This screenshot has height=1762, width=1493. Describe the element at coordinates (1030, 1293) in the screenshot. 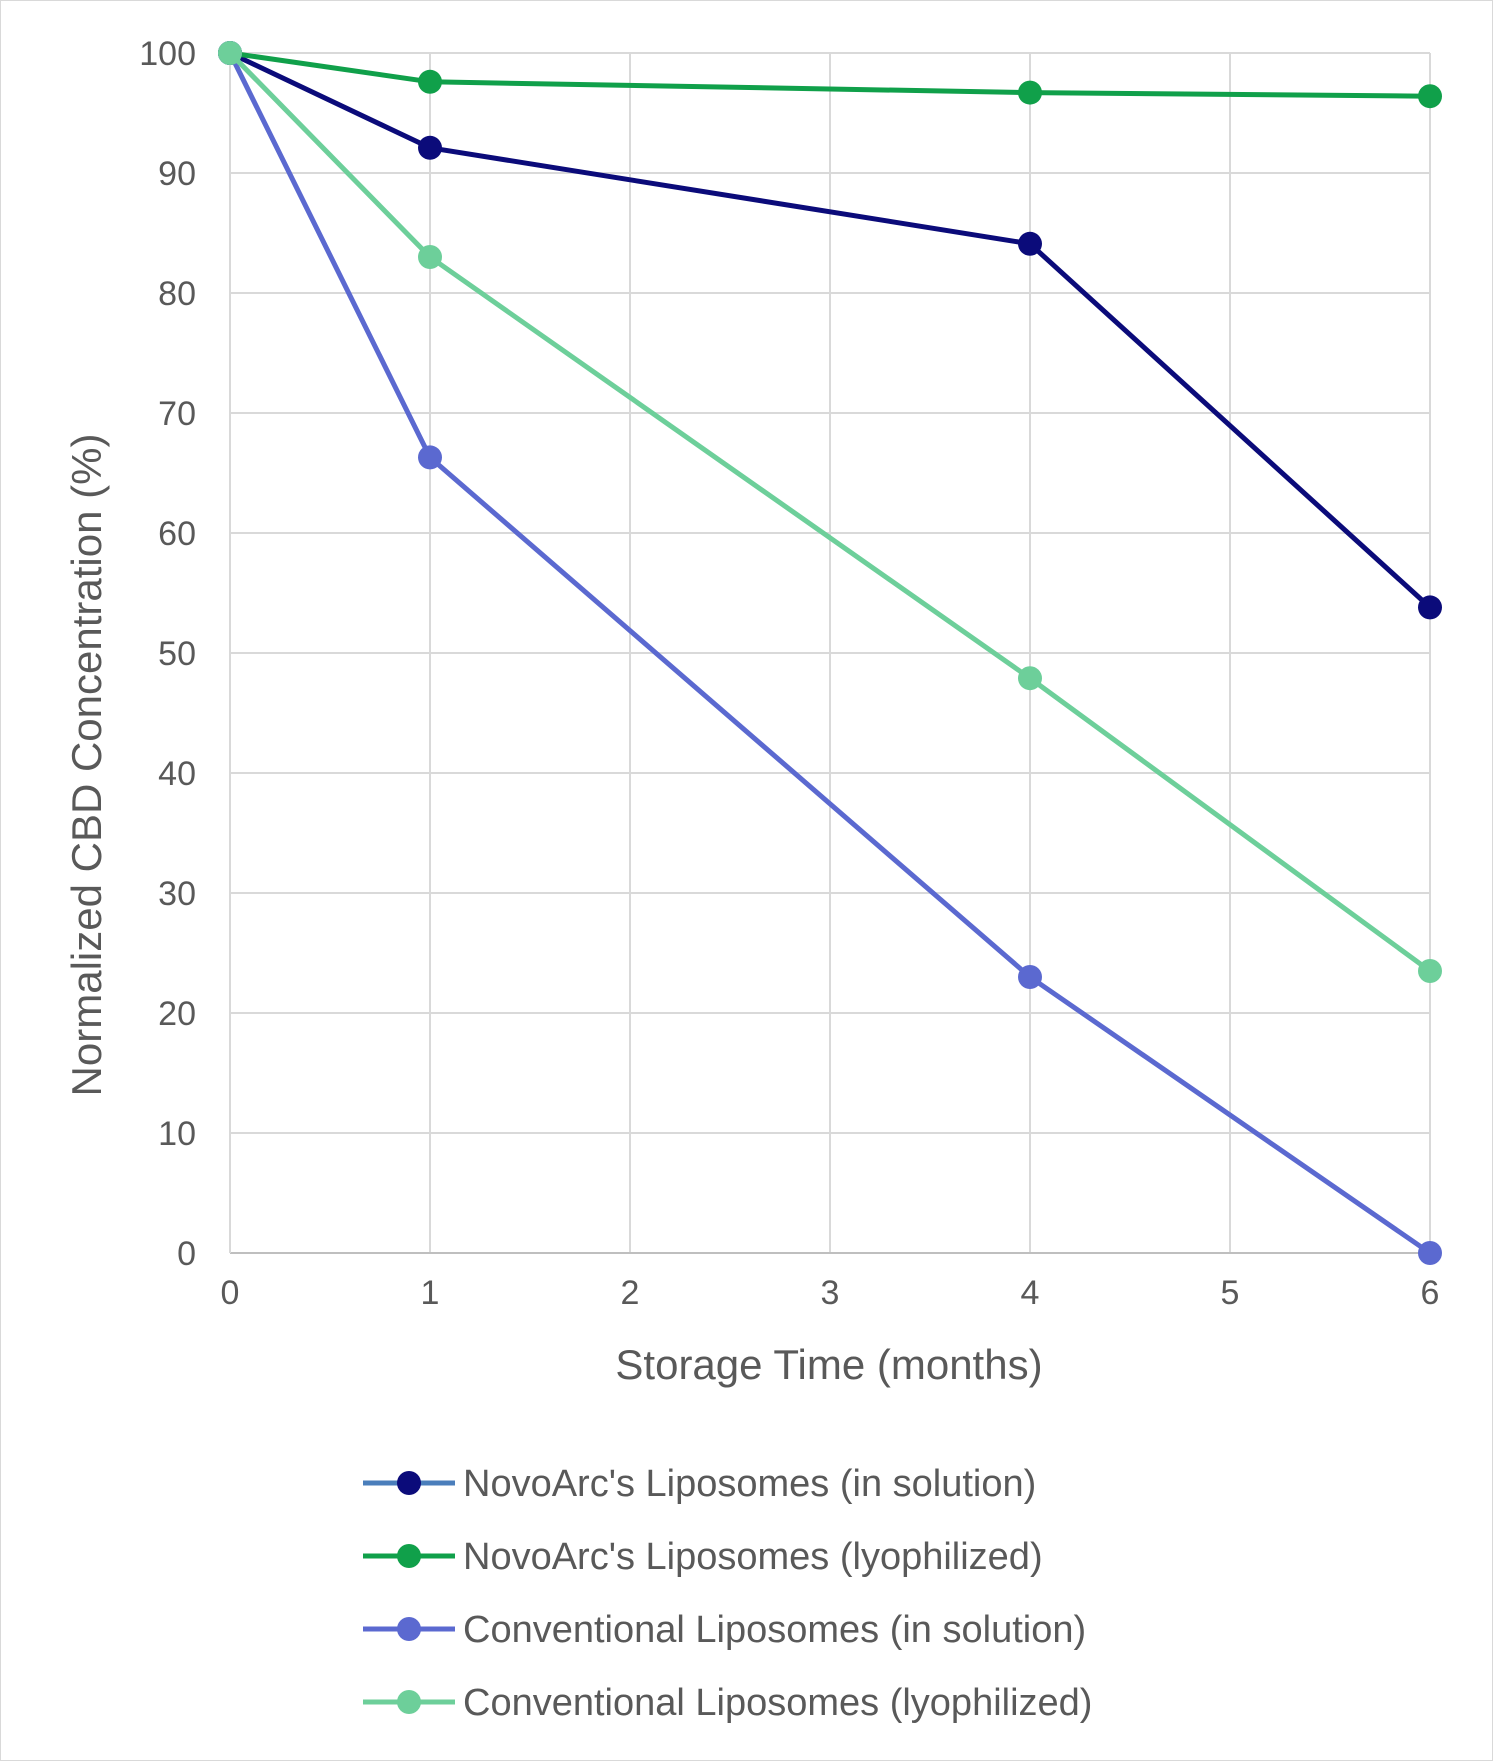

I see `x-tick-label: 4` at that location.